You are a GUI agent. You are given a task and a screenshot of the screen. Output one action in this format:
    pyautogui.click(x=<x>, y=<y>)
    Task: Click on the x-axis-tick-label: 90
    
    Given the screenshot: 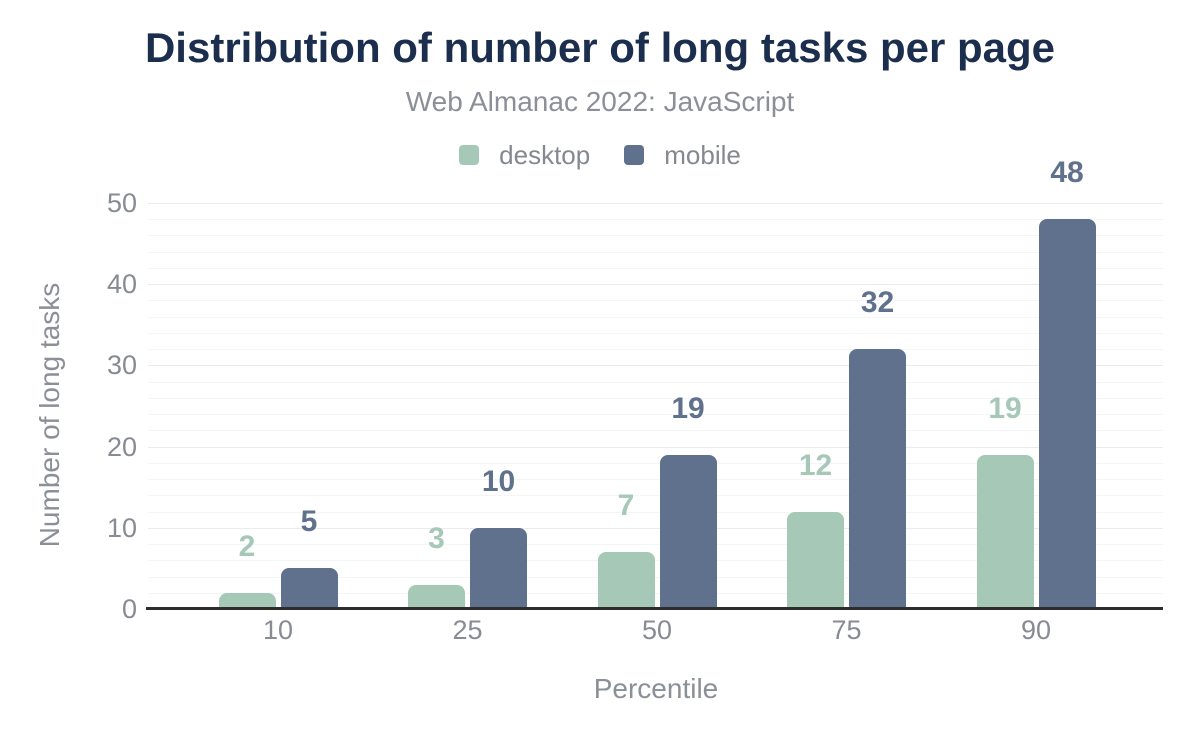 What is the action you would take?
    pyautogui.click(x=1036, y=630)
    